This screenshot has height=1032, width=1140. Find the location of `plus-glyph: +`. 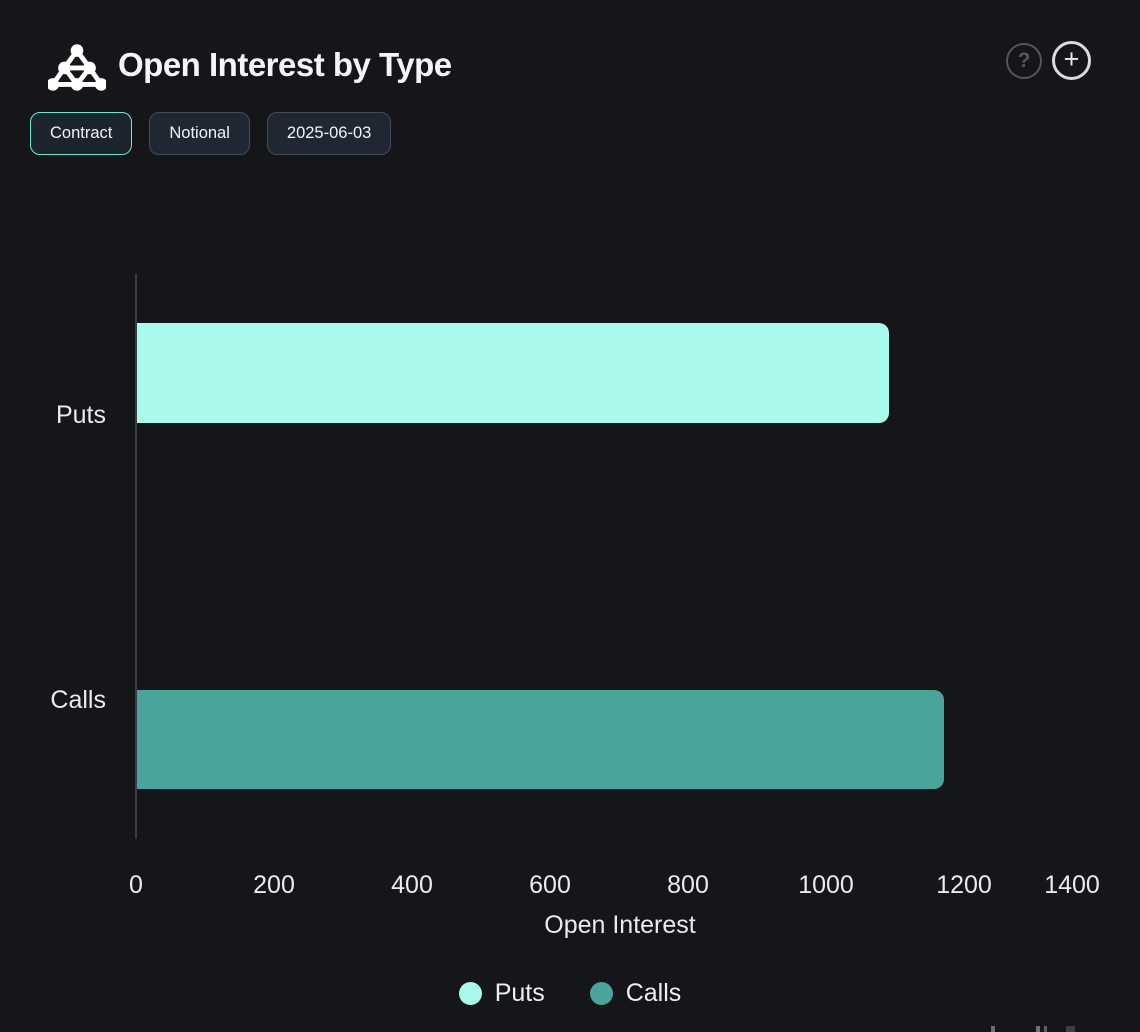

plus-glyph: + is located at coordinates (1071, 59).